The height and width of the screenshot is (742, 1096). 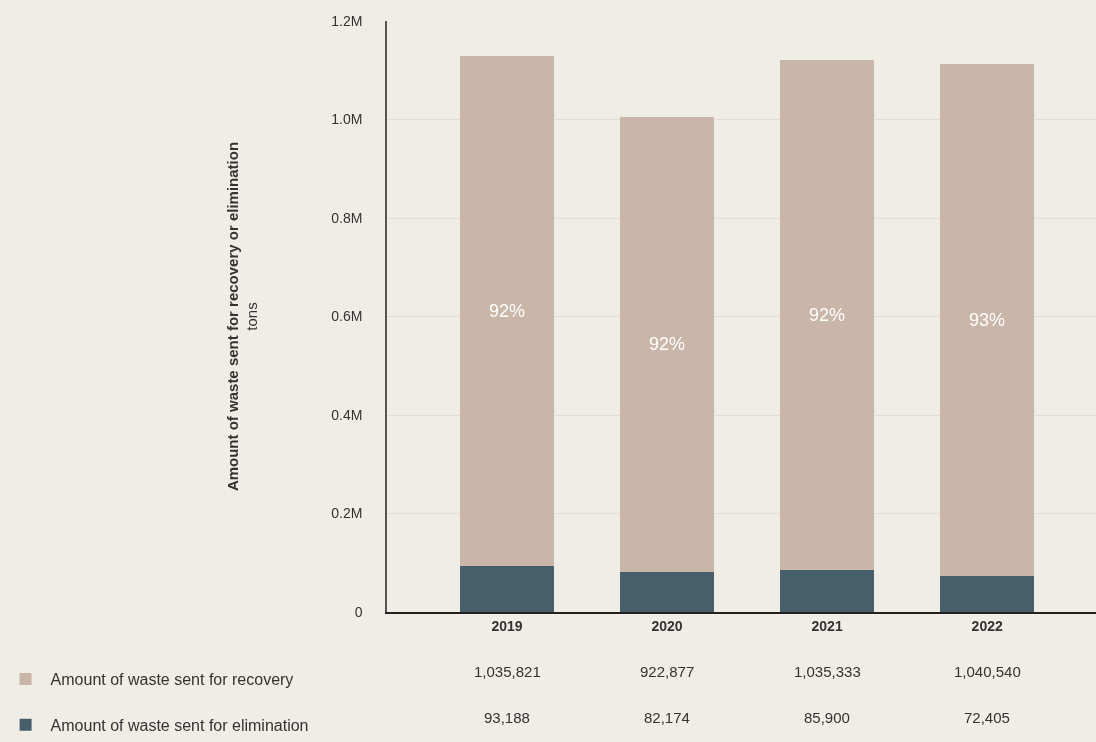 I want to click on annotation: 93%, so click(x=987, y=320).